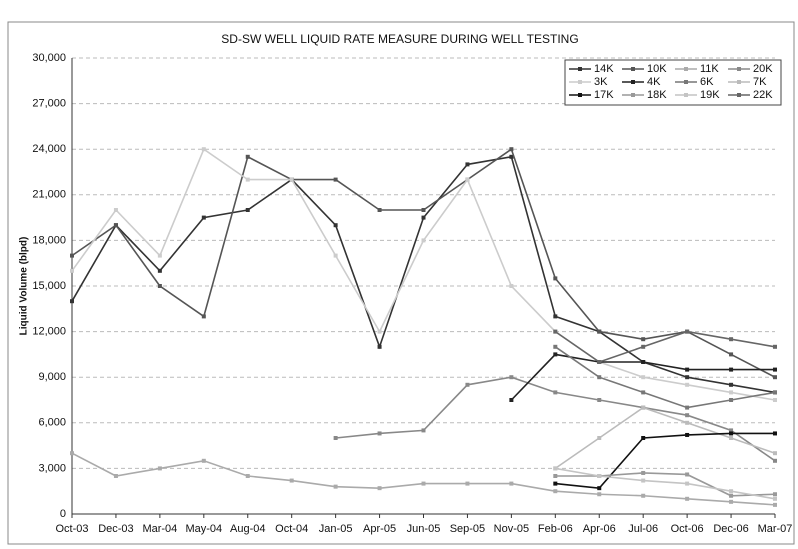 The height and width of the screenshot is (549, 798). I want to click on legend-label: 22K, so click(763, 95).